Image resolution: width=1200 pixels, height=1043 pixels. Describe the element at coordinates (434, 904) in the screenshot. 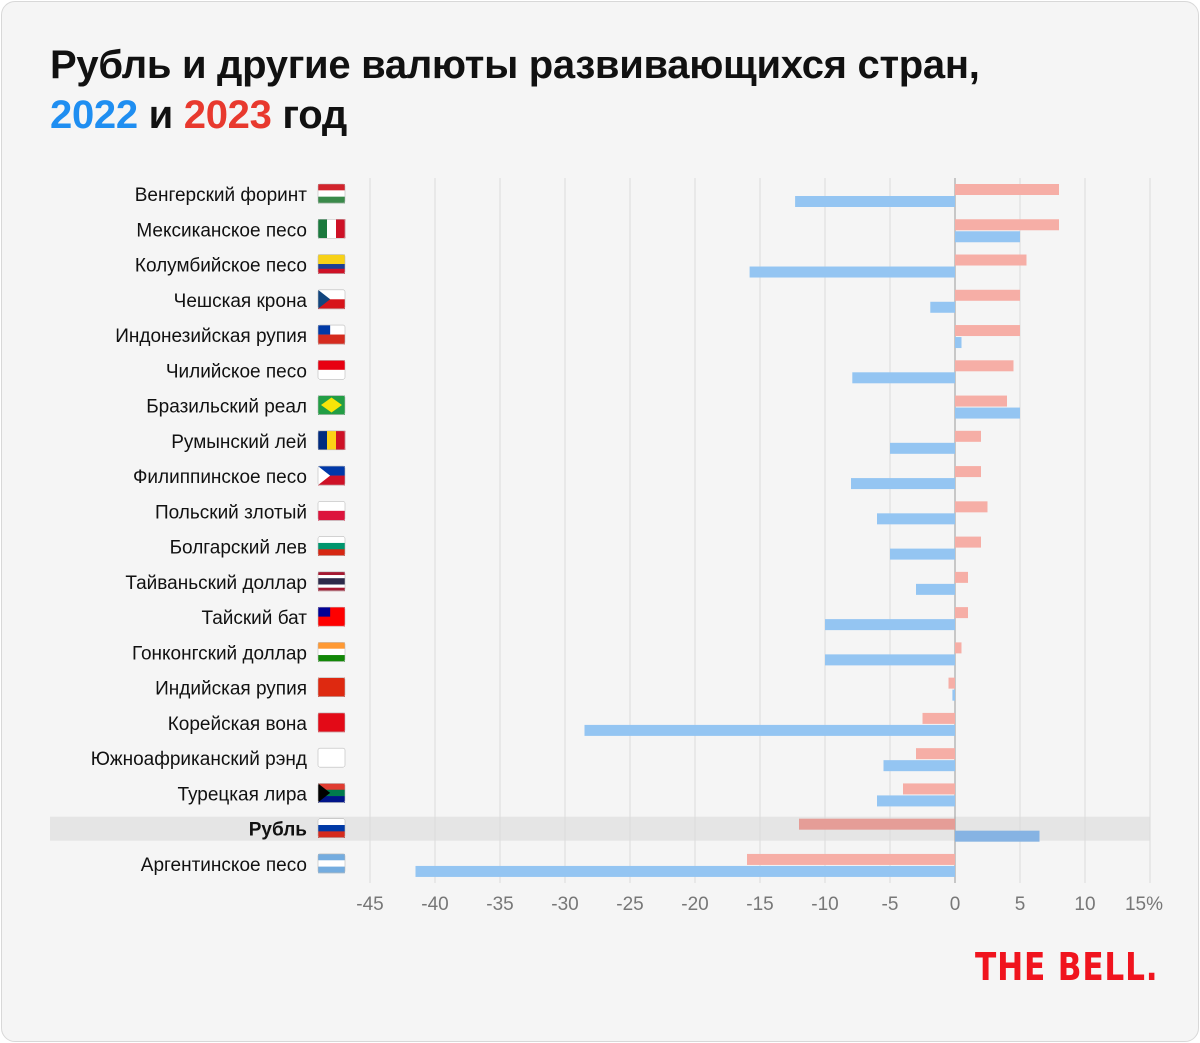

I see `x-tick-label: -40` at that location.